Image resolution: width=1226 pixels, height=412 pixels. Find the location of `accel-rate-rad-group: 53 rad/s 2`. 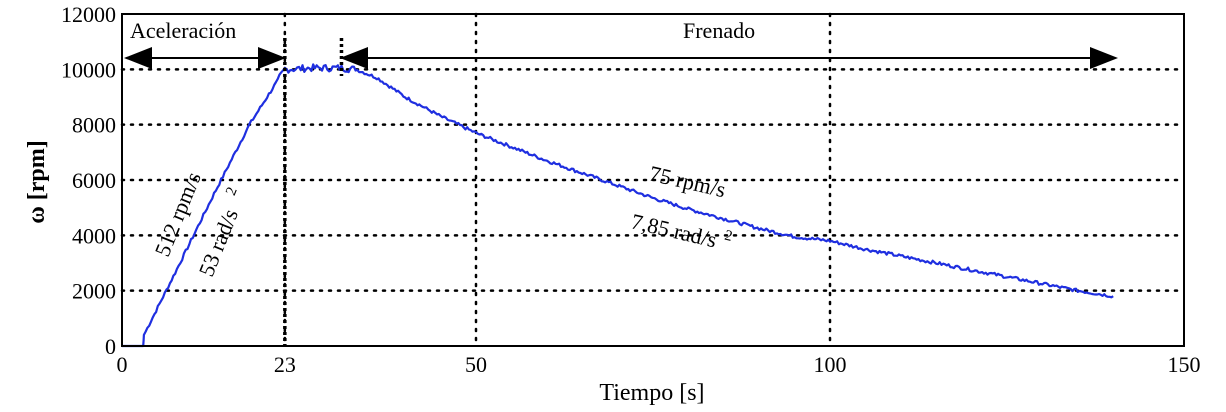

accel-rate-rad-group: 53 rad/s 2 is located at coordinates (218, 232).